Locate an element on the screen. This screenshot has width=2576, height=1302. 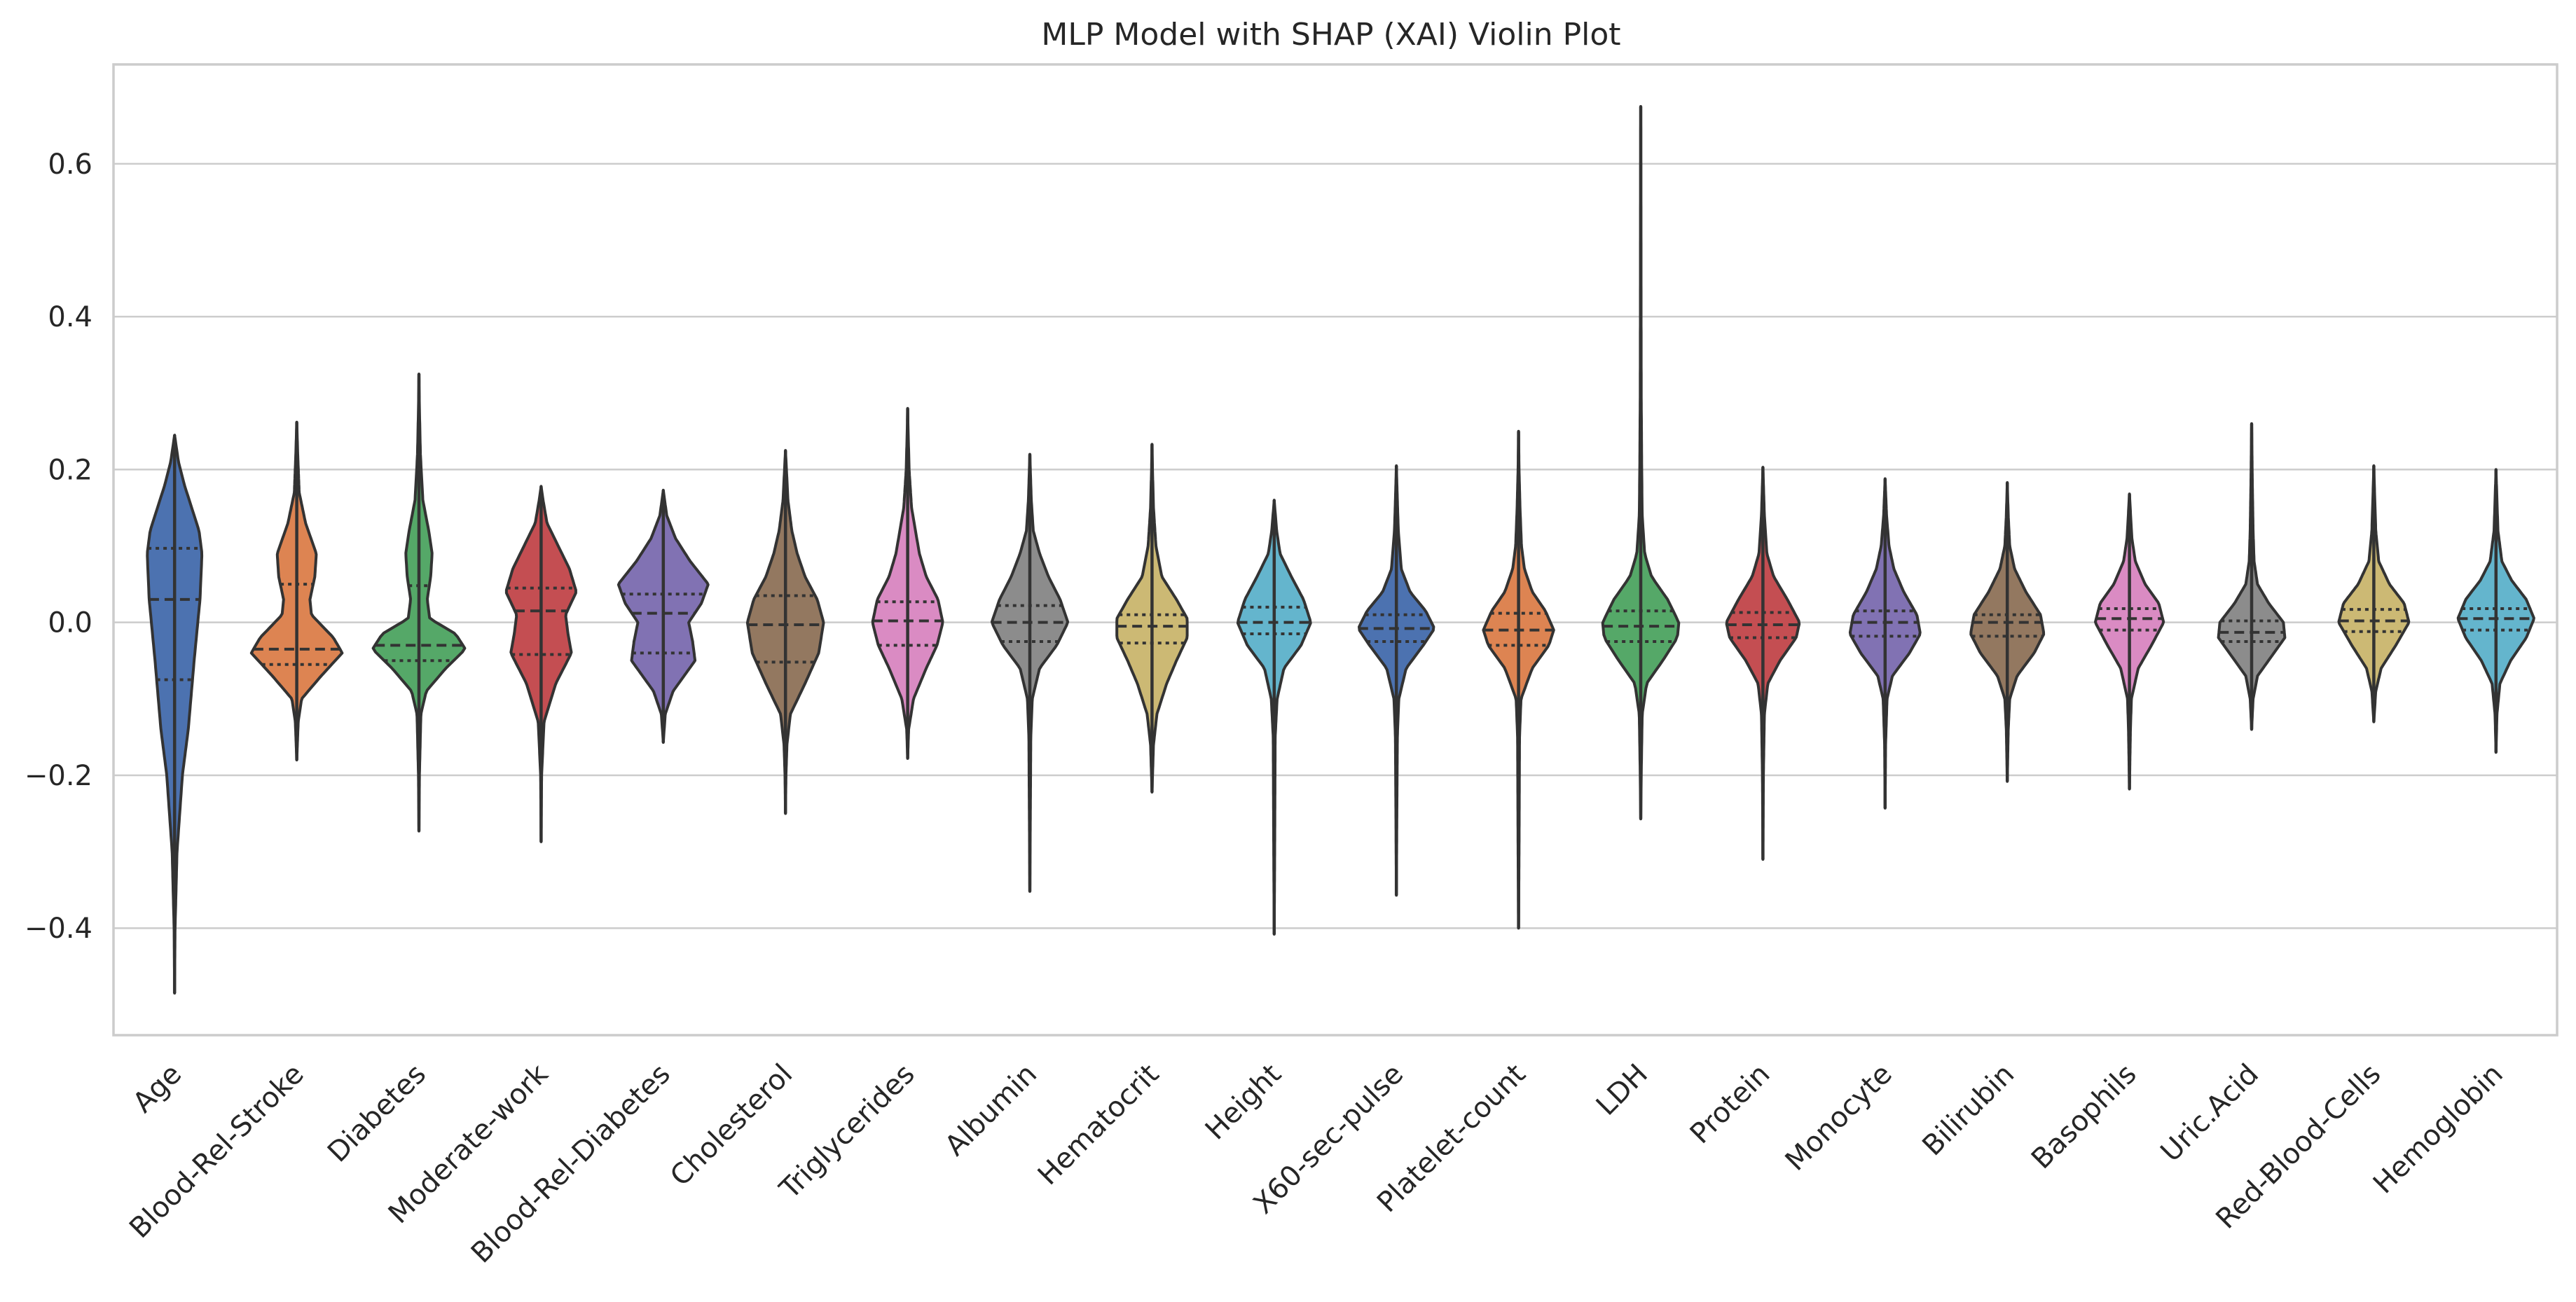
x-tick-label: Protein is located at coordinates (1730, 1104).